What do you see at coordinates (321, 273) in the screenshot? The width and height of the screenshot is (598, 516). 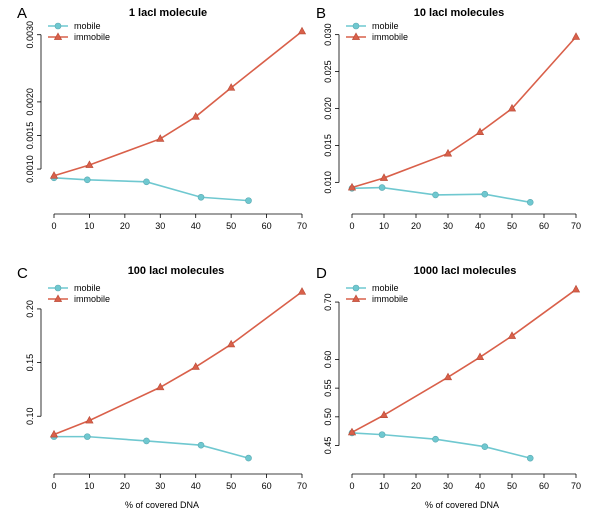 I see `panel-letter: D` at bounding box center [321, 273].